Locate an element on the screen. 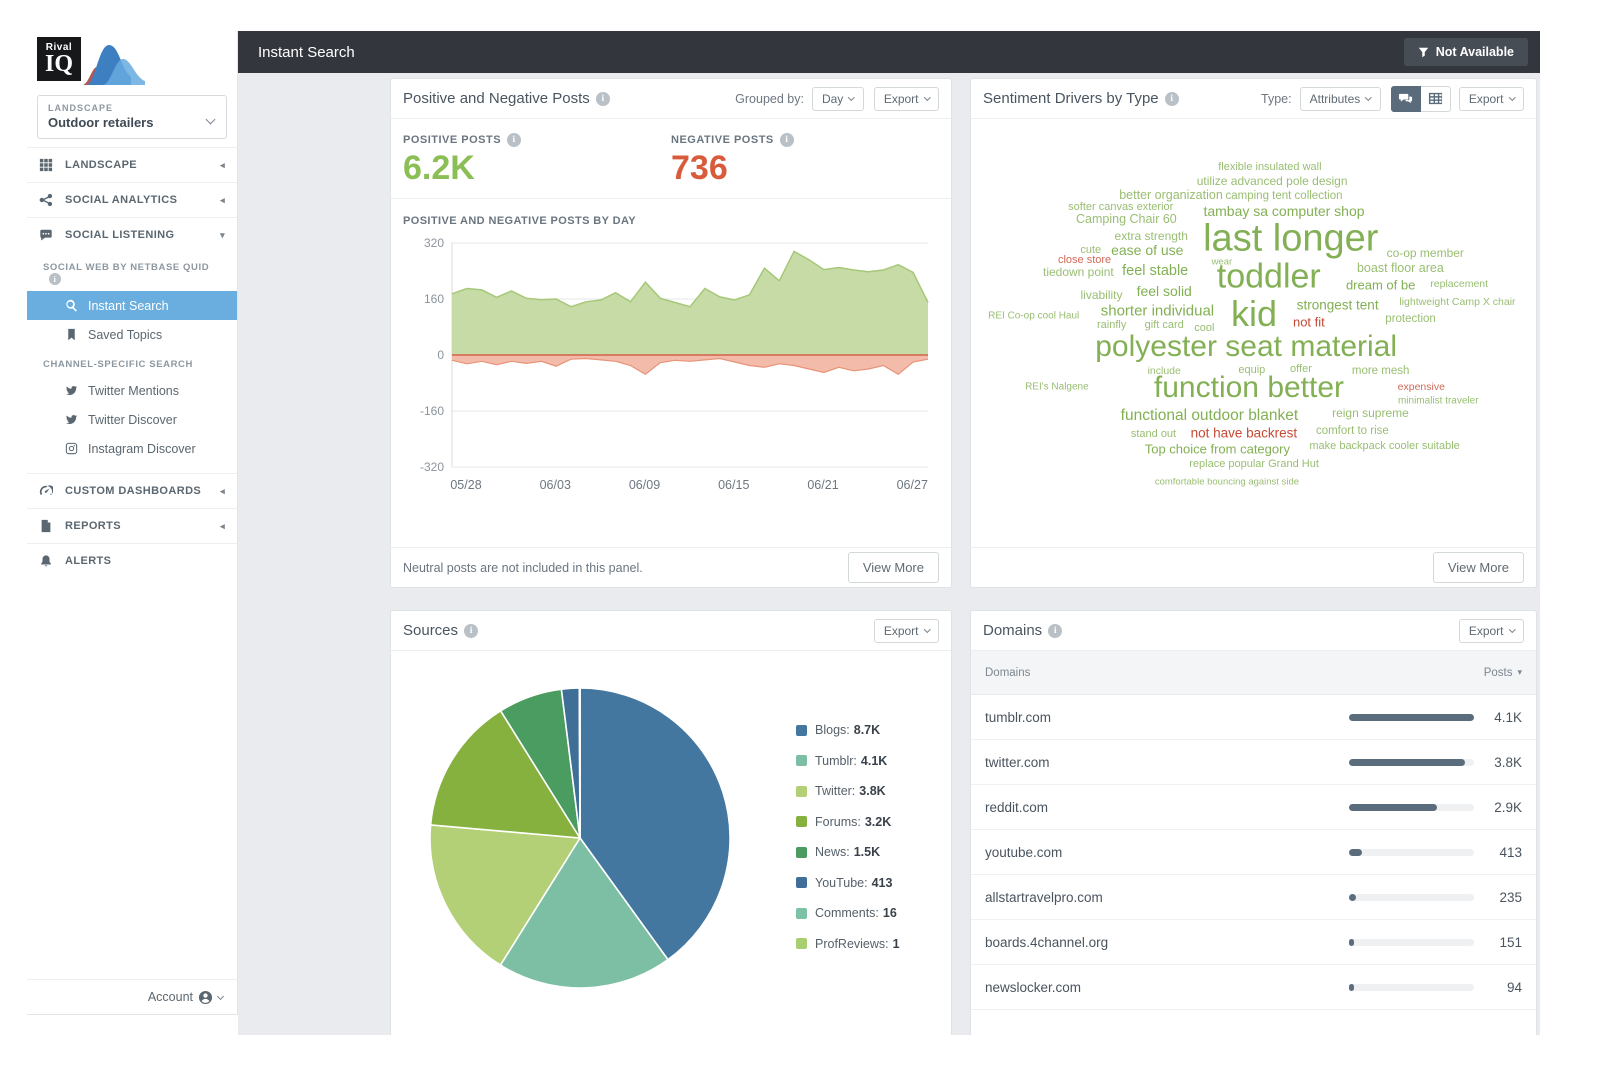 The width and height of the screenshot is (1600, 1068). cloud-word: more mesh is located at coordinates (1380, 370).